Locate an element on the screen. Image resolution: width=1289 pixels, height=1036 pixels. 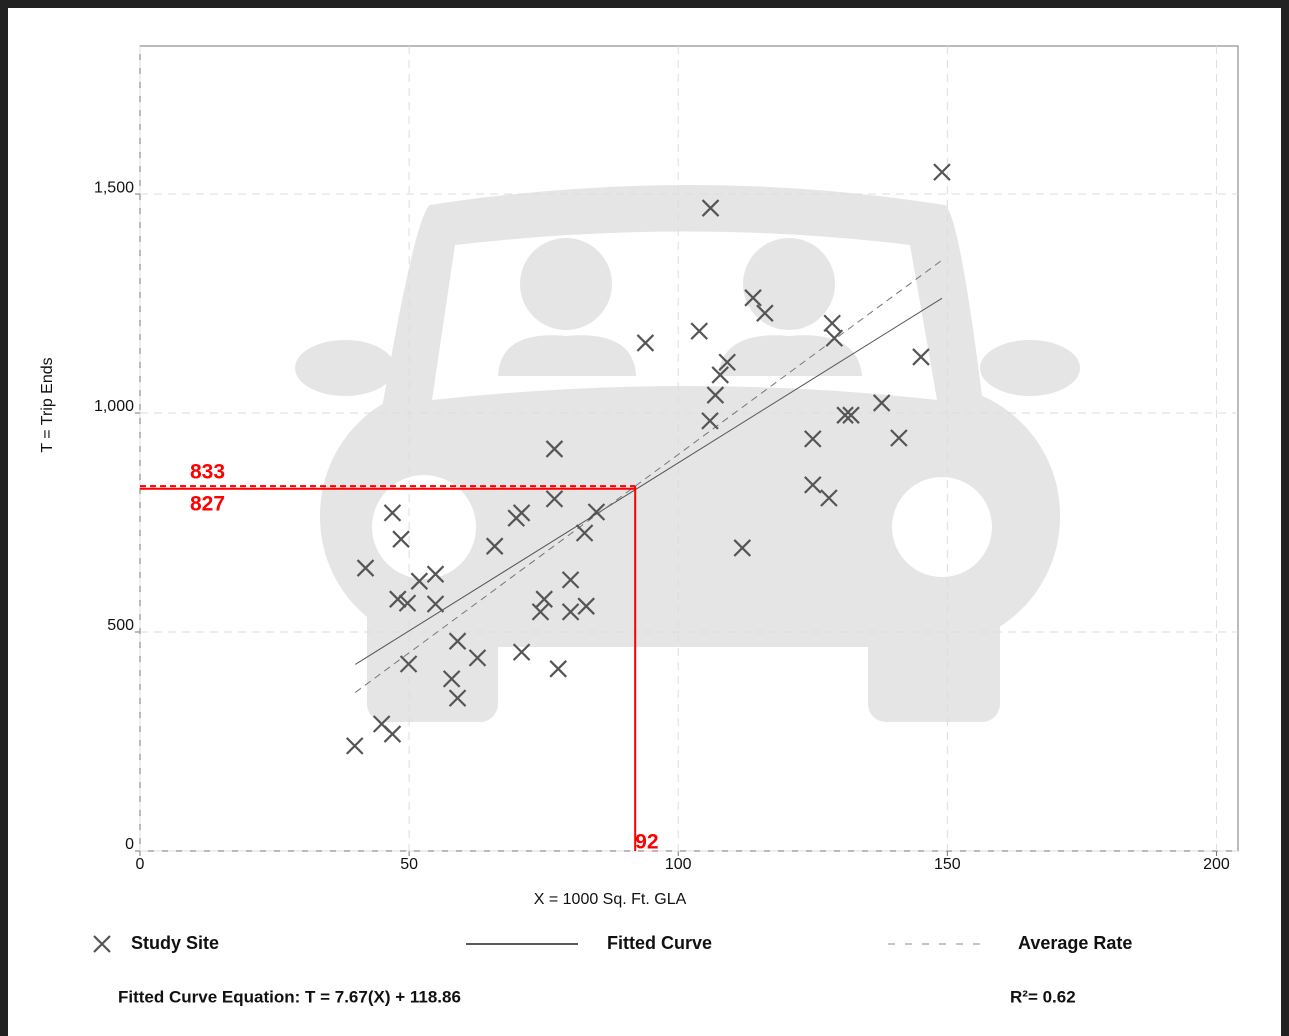
reference-label: 827 is located at coordinates (207, 503).